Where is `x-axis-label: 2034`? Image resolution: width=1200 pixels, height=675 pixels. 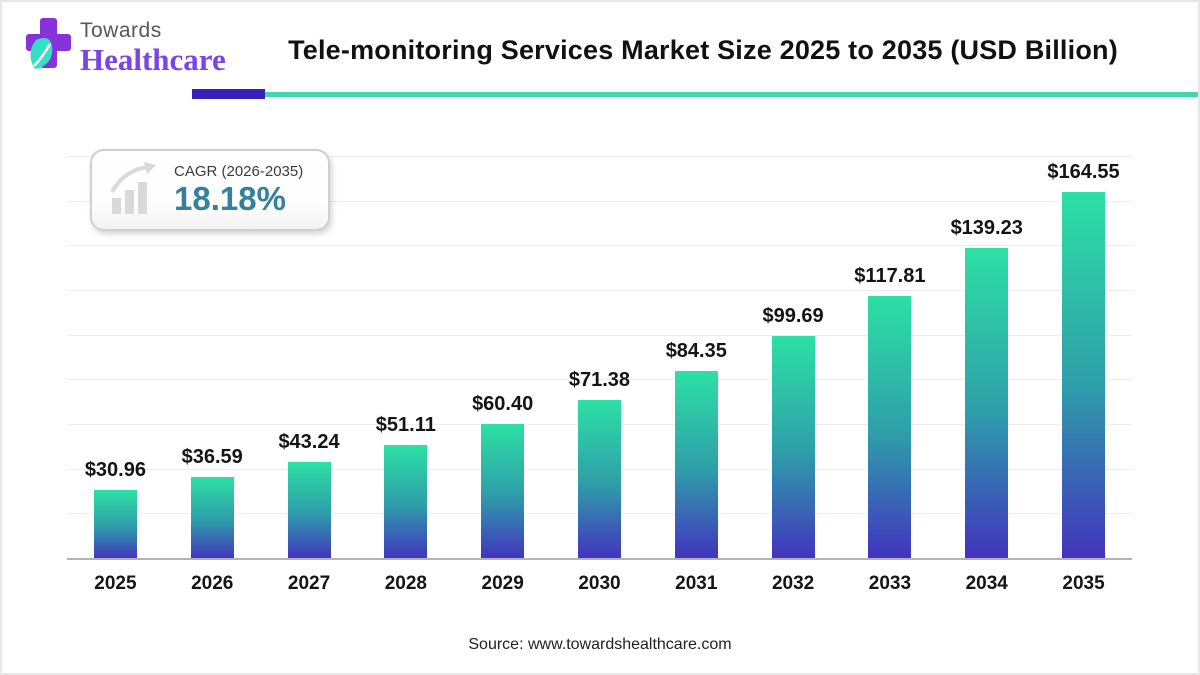
x-axis-label: 2034 is located at coordinates (986, 583).